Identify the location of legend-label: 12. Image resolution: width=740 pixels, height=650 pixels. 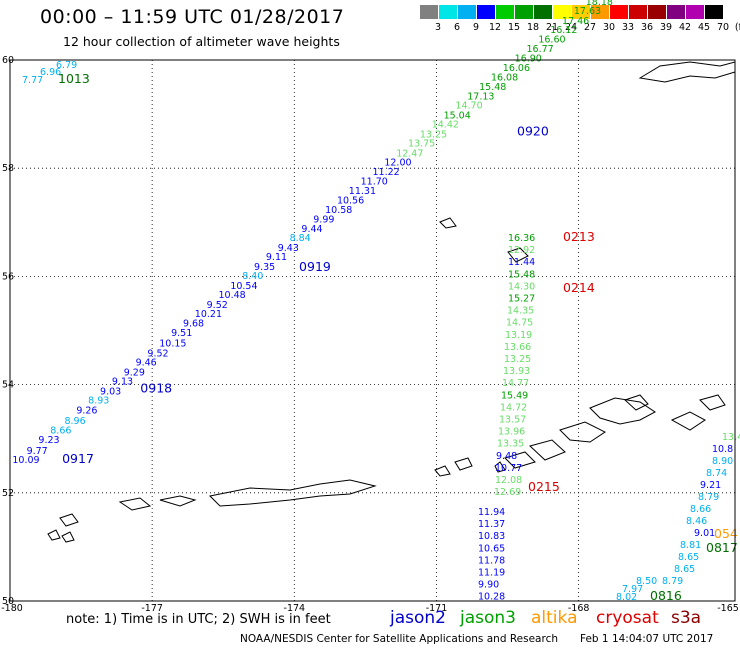
(495, 27).